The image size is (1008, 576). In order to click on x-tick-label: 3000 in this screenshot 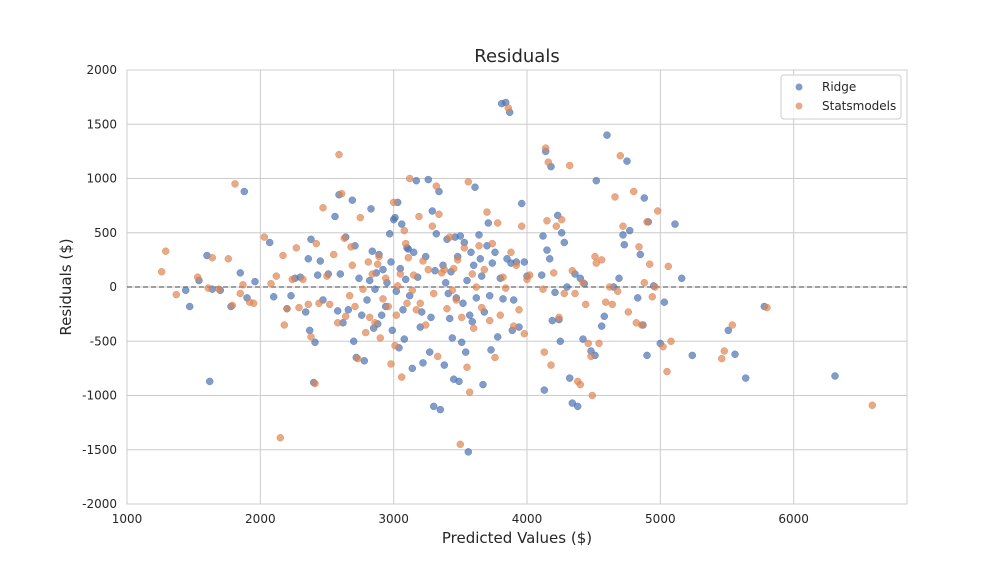, I will do `click(393, 519)`.